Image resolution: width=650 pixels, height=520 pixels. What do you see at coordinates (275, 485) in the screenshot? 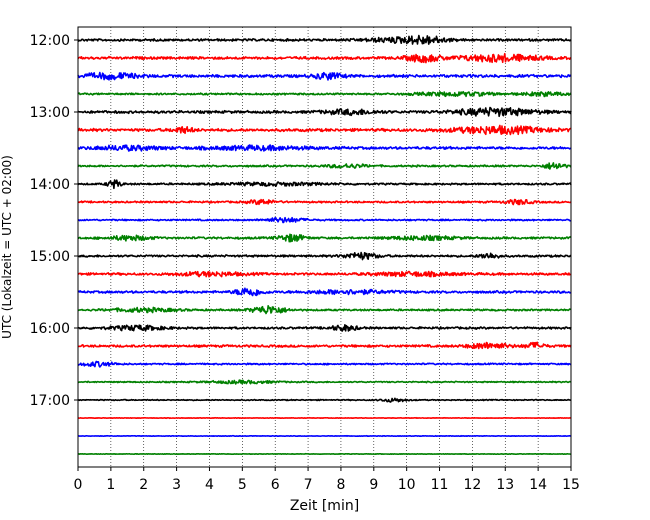
I see `x-tick-label: 6` at bounding box center [275, 485].